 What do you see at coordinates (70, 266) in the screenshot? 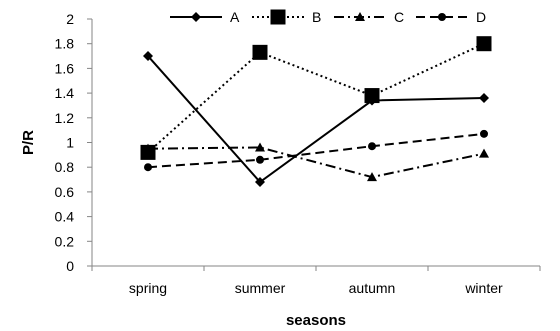
I see `y-tick-label: 0` at bounding box center [70, 266].